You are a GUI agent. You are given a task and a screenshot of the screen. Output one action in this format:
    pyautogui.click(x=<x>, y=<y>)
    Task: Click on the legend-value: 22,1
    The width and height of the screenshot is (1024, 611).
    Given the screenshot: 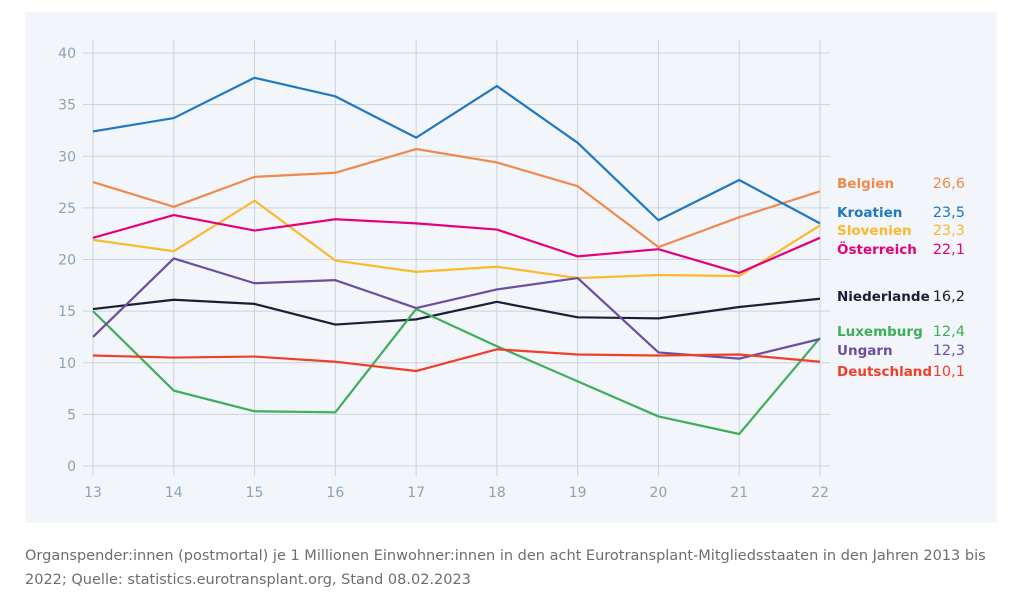 What is the action you would take?
    pyautogui.click(x=949, y=250)
    